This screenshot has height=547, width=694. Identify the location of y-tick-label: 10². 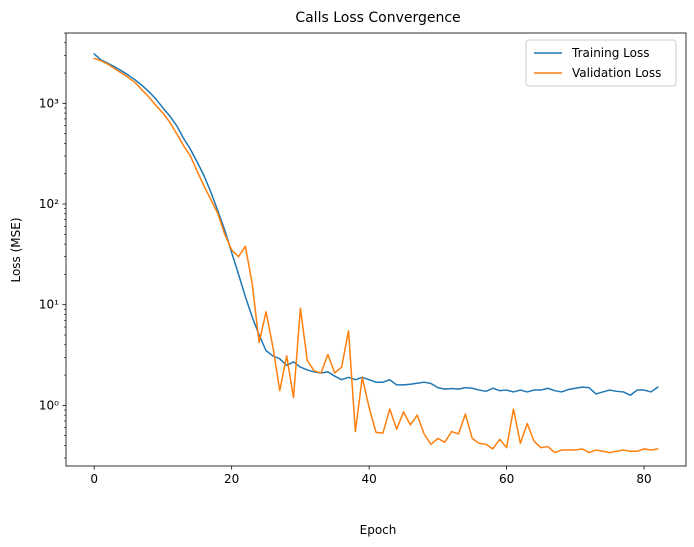
(49, 204).